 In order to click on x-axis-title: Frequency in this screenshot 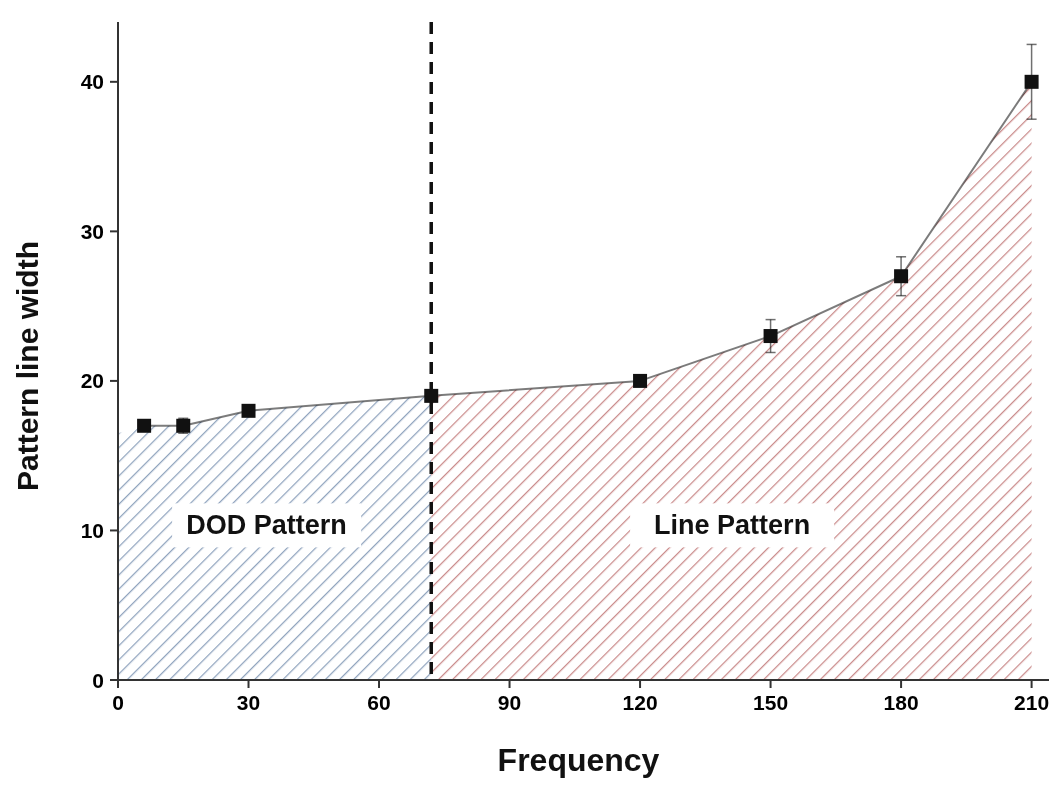, I will do `click(578, 760)`.